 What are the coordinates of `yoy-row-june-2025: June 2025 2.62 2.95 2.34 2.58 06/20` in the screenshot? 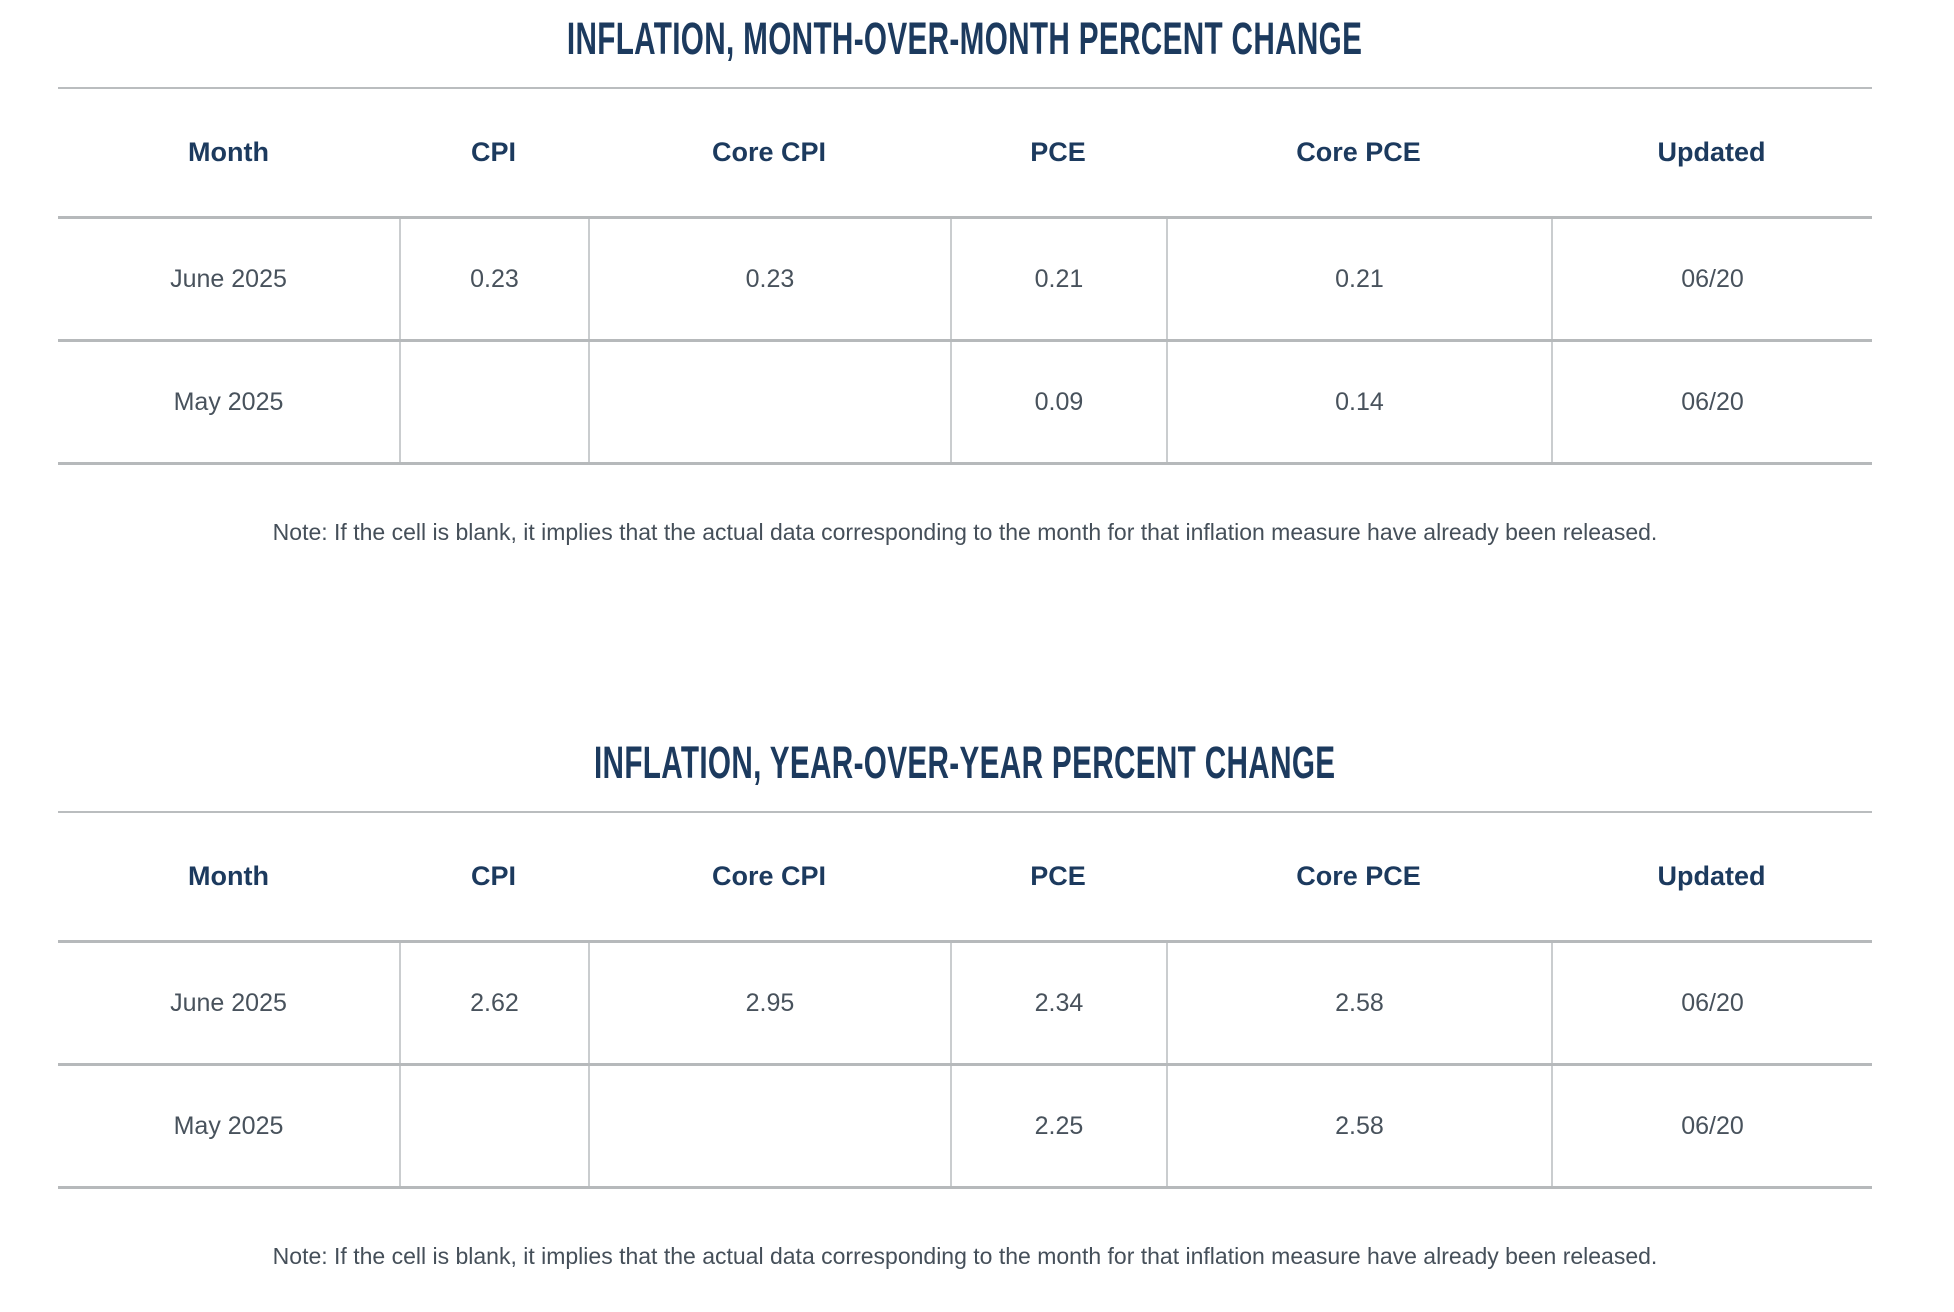 It's located at (965, 1004).